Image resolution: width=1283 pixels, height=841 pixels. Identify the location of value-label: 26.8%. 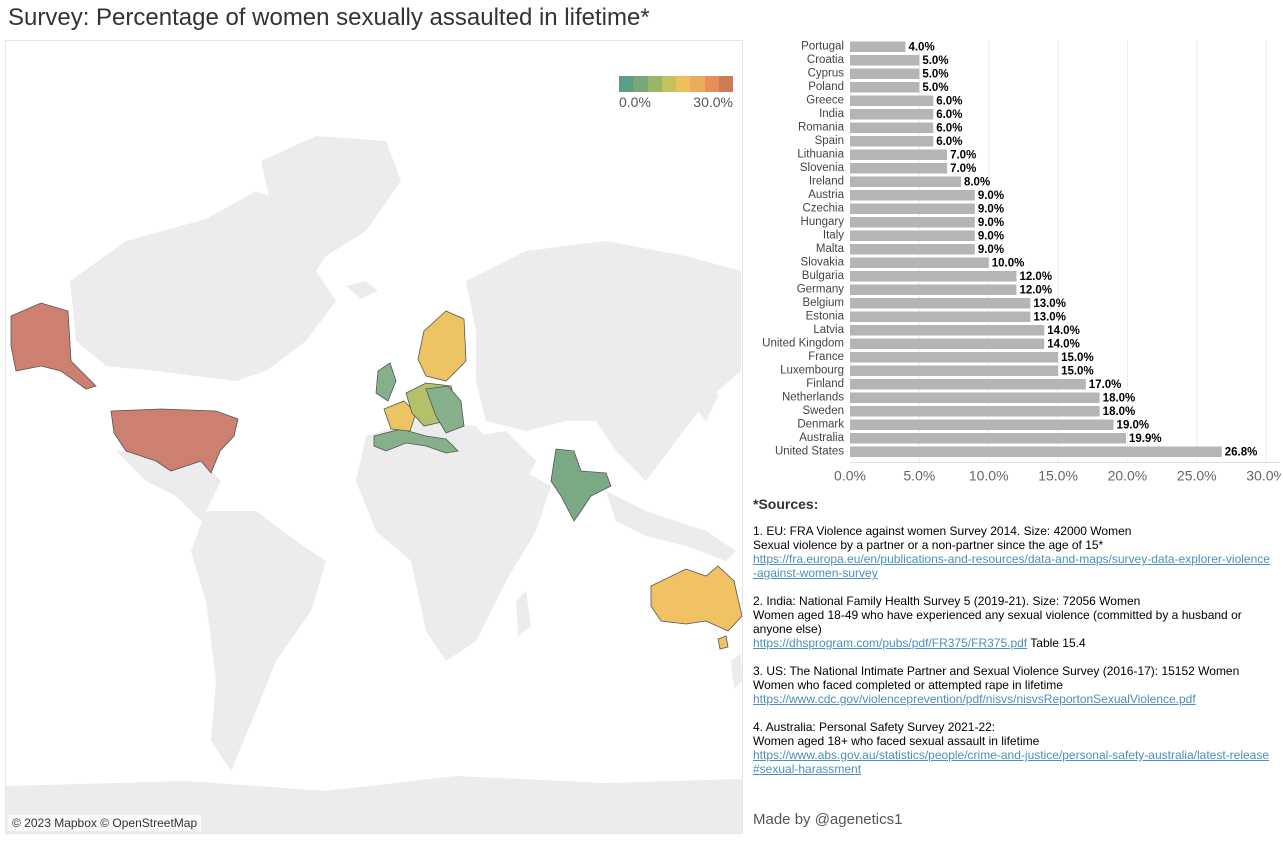
(1241, 453).